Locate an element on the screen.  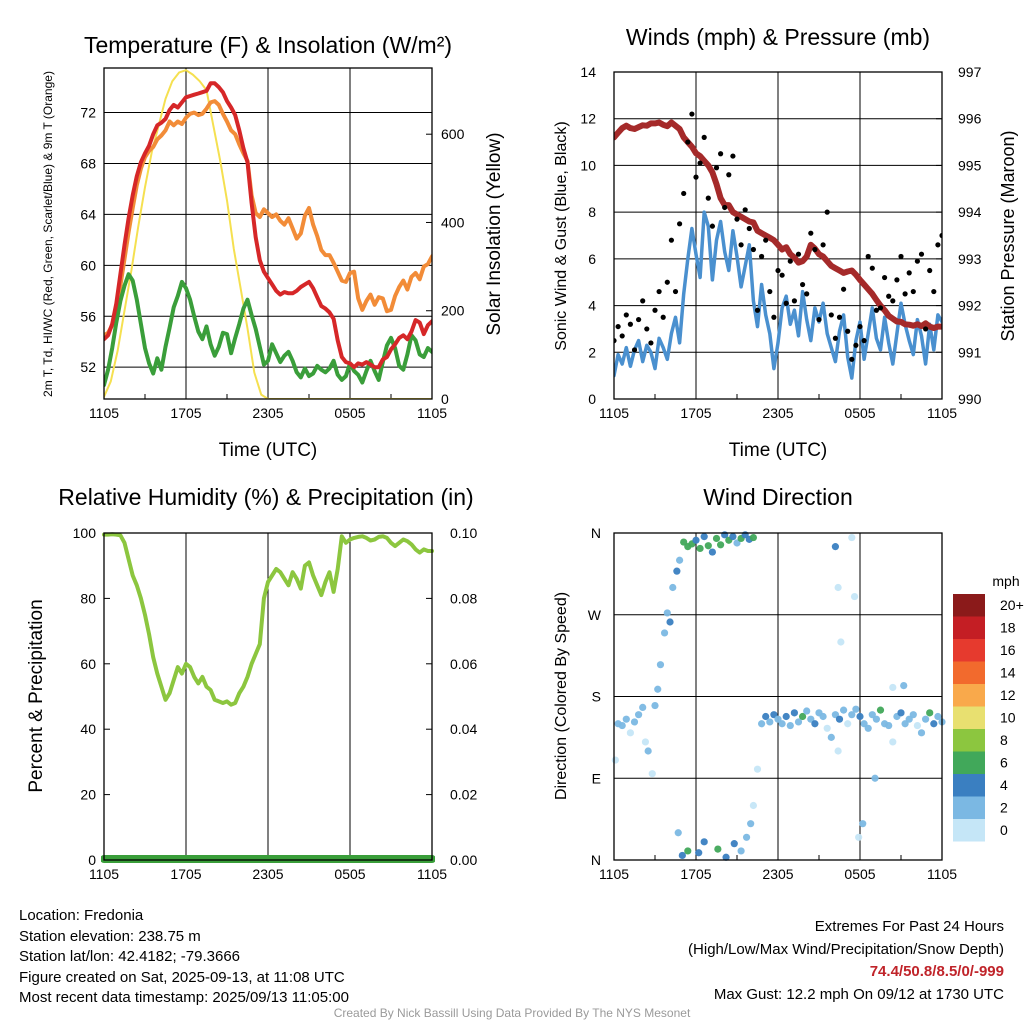
latlon-text: Station lat/lon: 42.4182; -79.3666 is located at coordinates (130, 956).